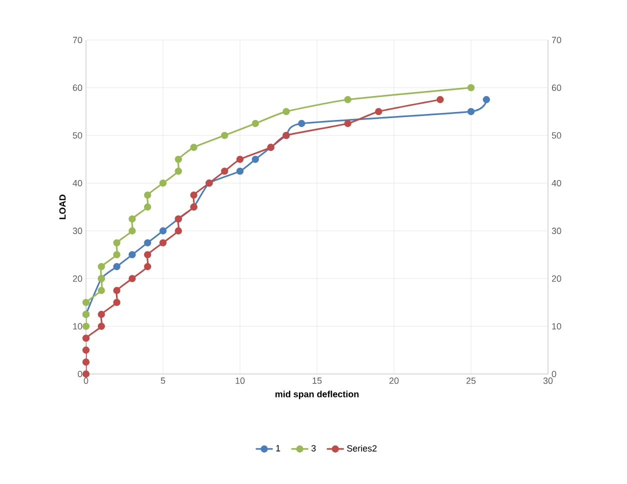 The image size is (627, 484). Describe the element at coordinates (77, 278) in the screenshot. I see `y-tick-label: 20` at that location.